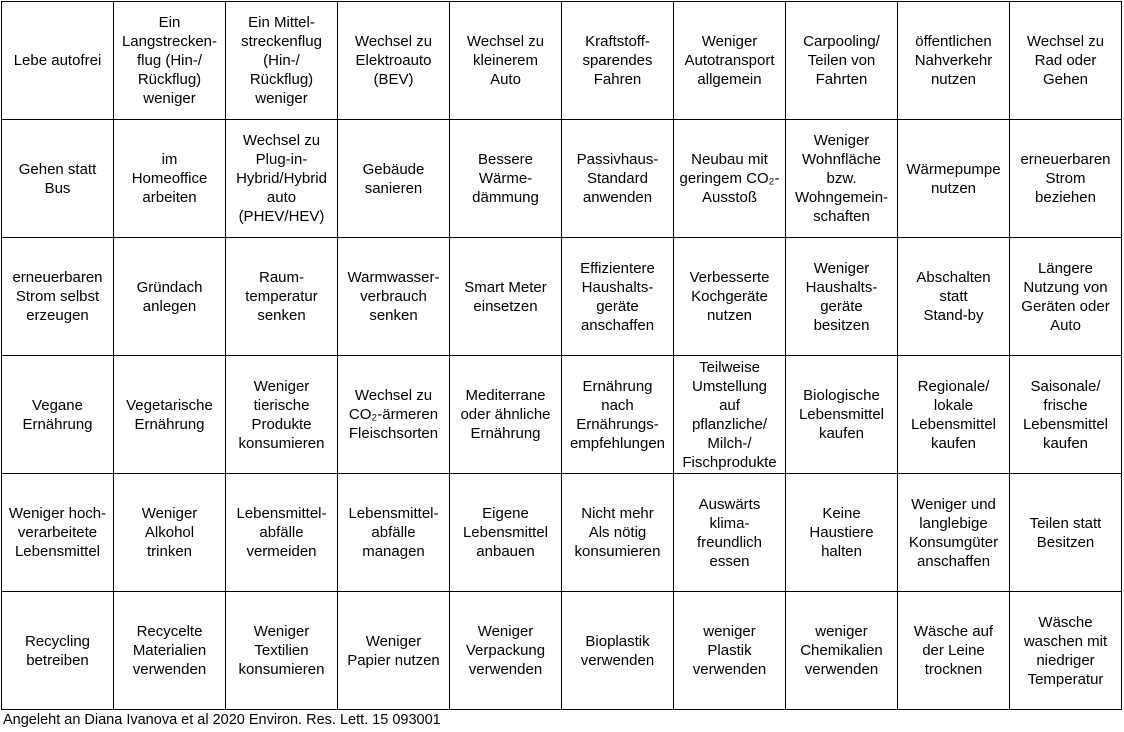 Image resolution: width=1124 pixels, height=732 pixels. I want to click on table-cell: Weniger Papier nutzen, so click(393, 650).